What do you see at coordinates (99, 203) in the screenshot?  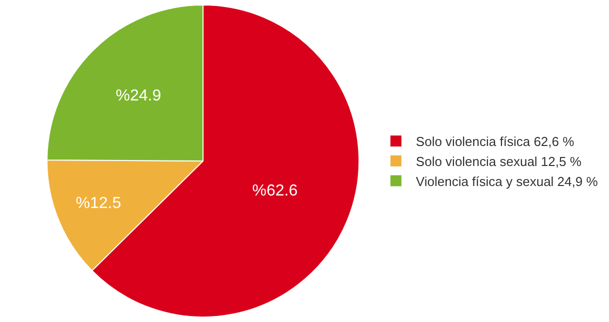 I see `data-label: %12.5` at bounding box center [99, 203].